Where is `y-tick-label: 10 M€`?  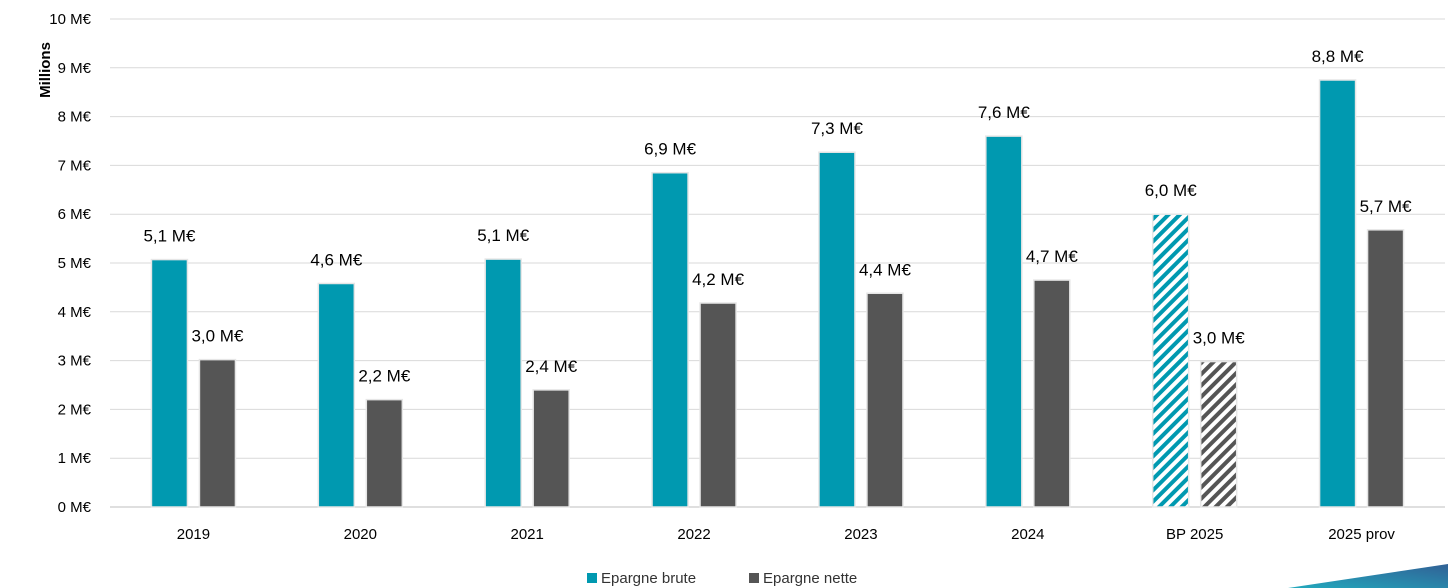
y-tick-label: 10 M€ is located at coordinates (70, 19).